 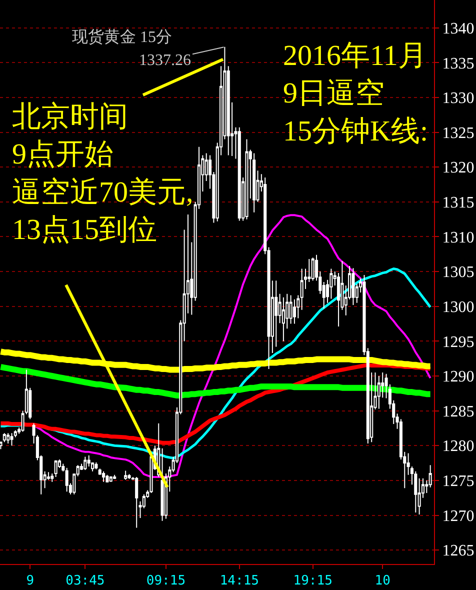 I want to click on y-tick-label: 1275, so click(x=458, y=481).